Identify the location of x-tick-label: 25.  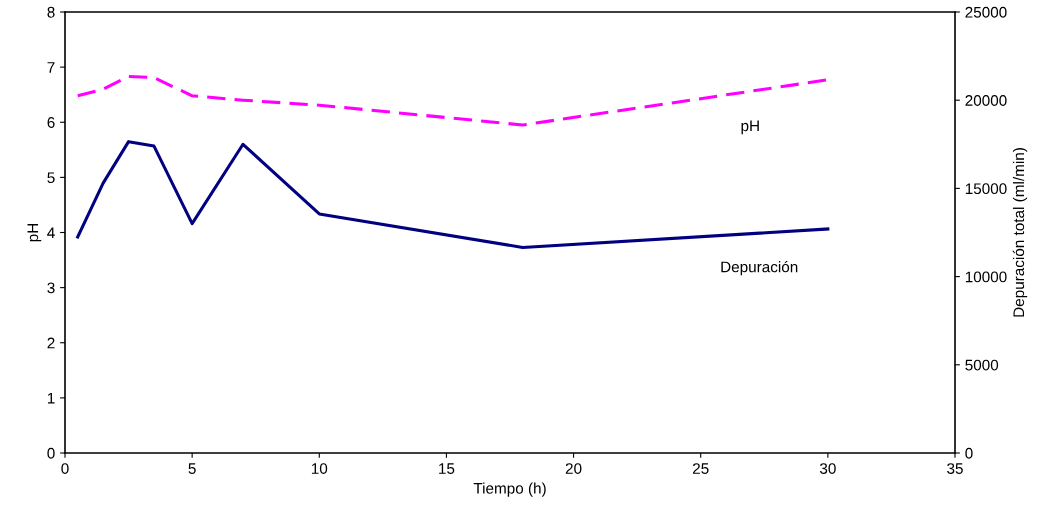
(700, 468).